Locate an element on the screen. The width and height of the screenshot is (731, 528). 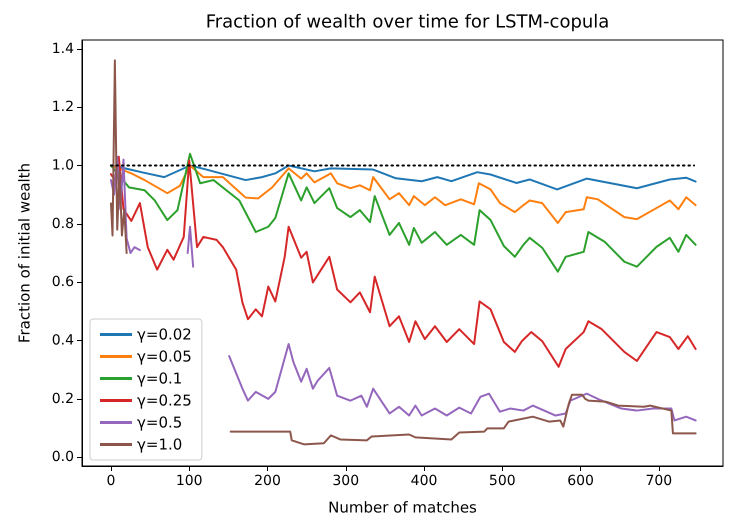
legend-label: γ=0.25 is located at coordinates (164, 401).